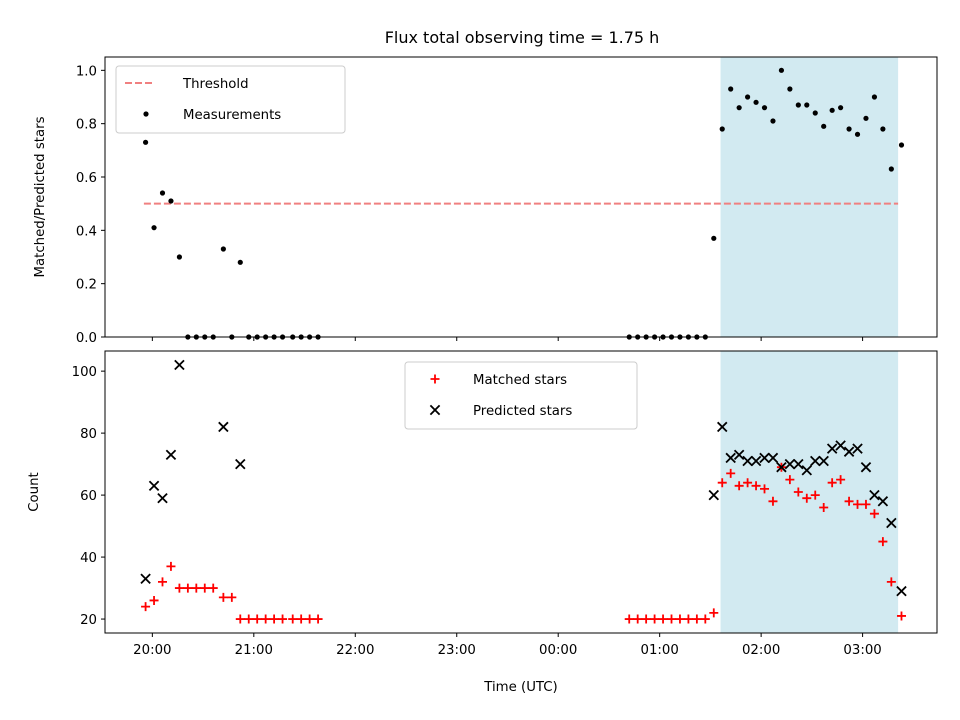 The image size is (960, 720). I want to click on x-tick-label: 00:00, so click(558, 650).